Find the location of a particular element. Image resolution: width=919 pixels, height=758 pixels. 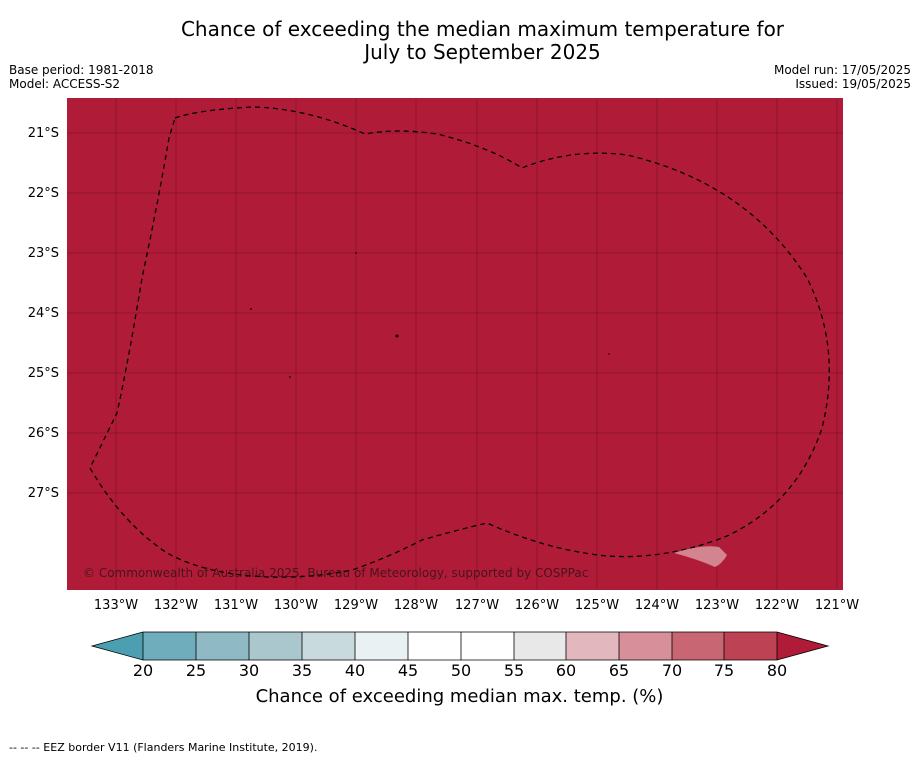

lon-label: 124°W is located at coordinates (657, 605).